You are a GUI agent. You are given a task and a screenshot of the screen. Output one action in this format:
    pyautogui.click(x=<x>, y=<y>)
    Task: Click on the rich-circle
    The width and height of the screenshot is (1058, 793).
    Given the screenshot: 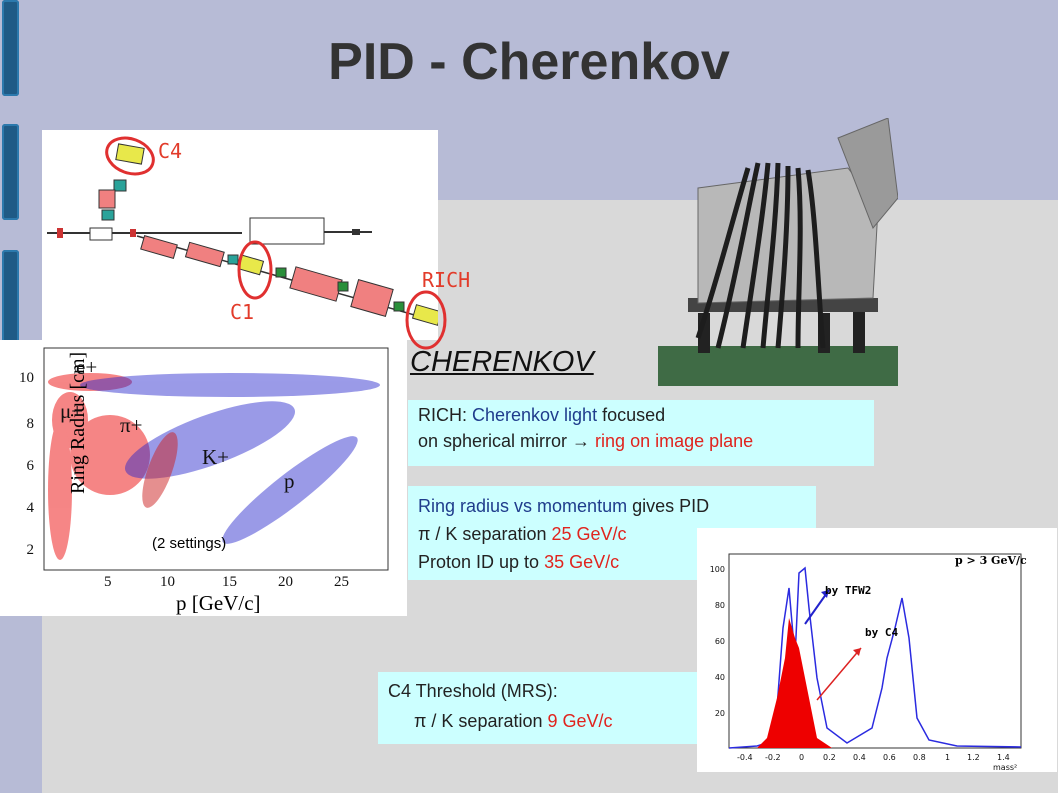 What is the action you would take?
    pyautogui.click(x=426, y=320)
    